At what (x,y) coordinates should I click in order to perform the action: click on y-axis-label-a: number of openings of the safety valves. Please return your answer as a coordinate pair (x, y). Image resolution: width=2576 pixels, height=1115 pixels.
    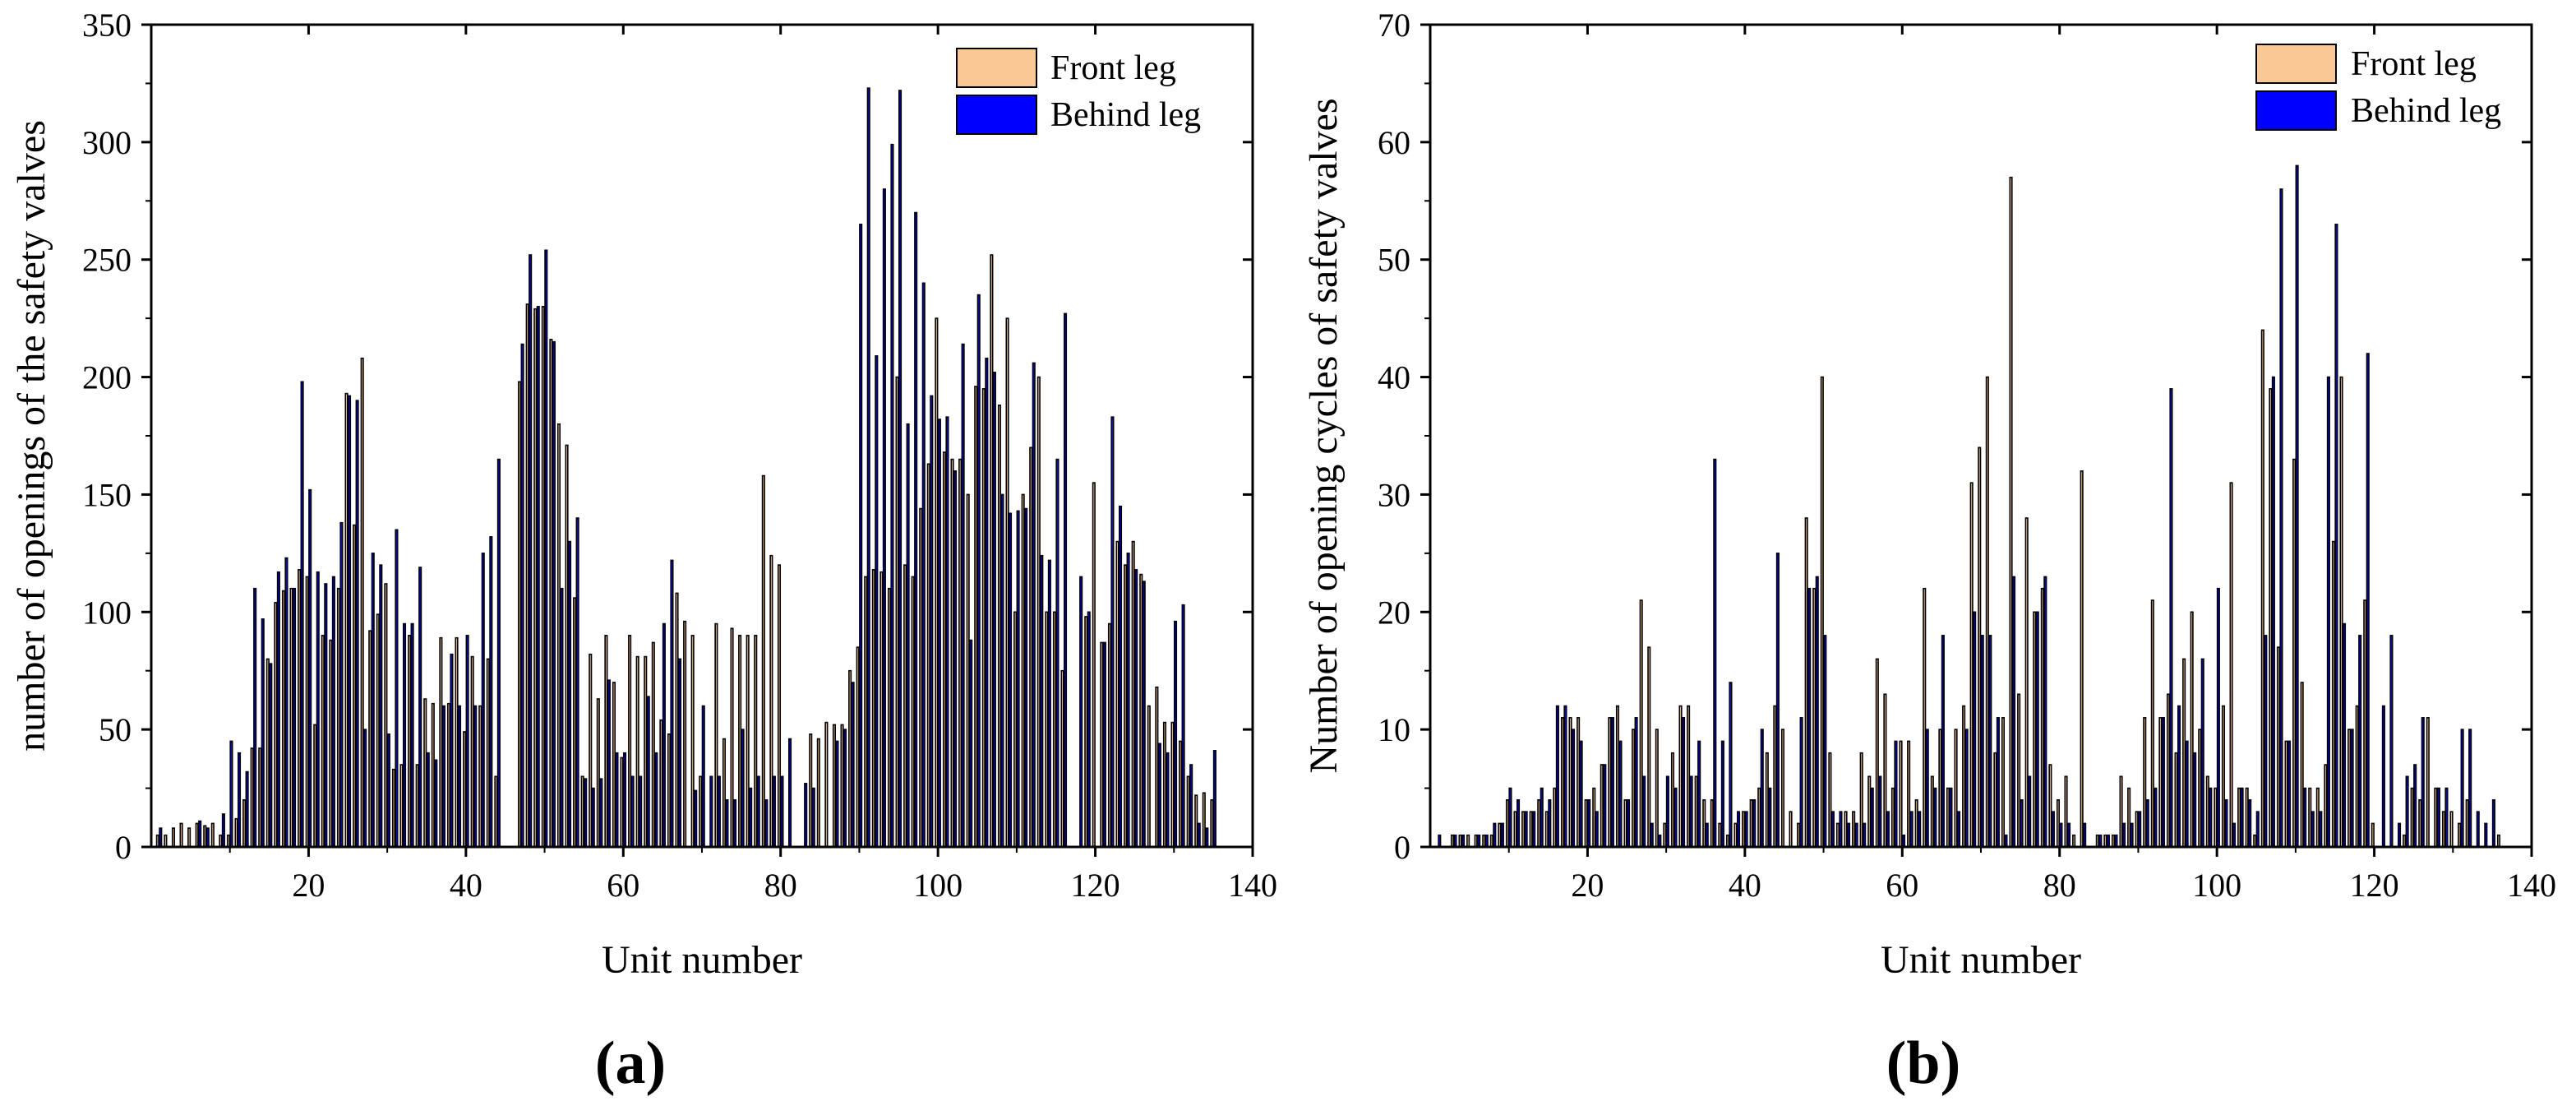
    Looking at the image, I should click on (31, 436).